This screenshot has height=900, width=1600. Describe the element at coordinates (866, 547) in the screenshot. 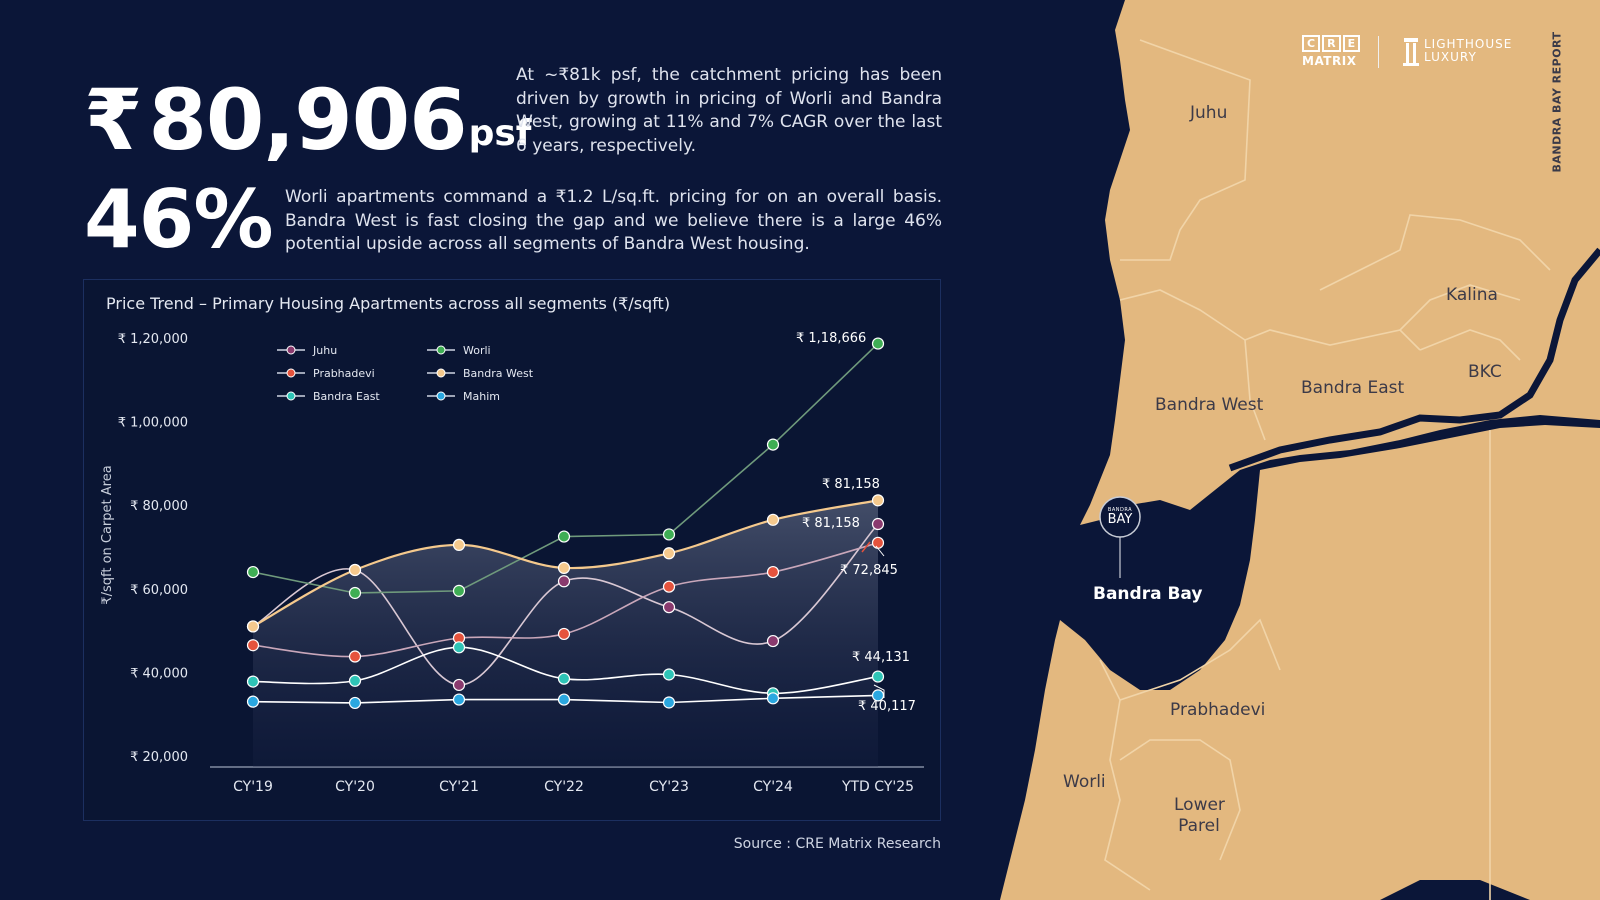

I see `prabhadevi-pointer` at that location.